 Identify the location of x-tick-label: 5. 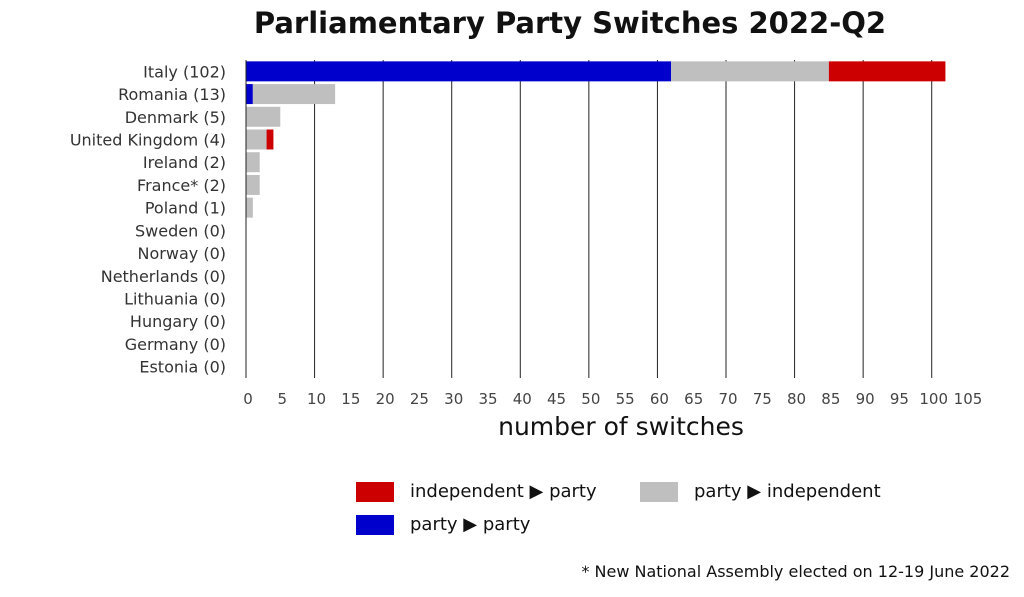
(283, 399).